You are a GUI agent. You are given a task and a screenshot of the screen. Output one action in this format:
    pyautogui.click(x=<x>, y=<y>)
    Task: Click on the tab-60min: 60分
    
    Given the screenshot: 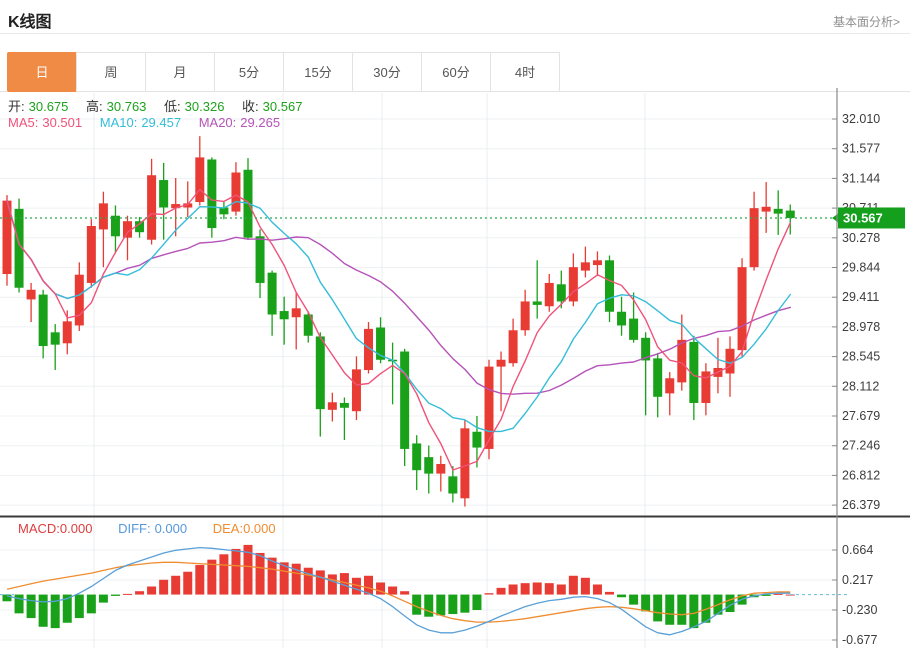 What is the action you would take?
    pyautogui.click(x=456, y=72)
    